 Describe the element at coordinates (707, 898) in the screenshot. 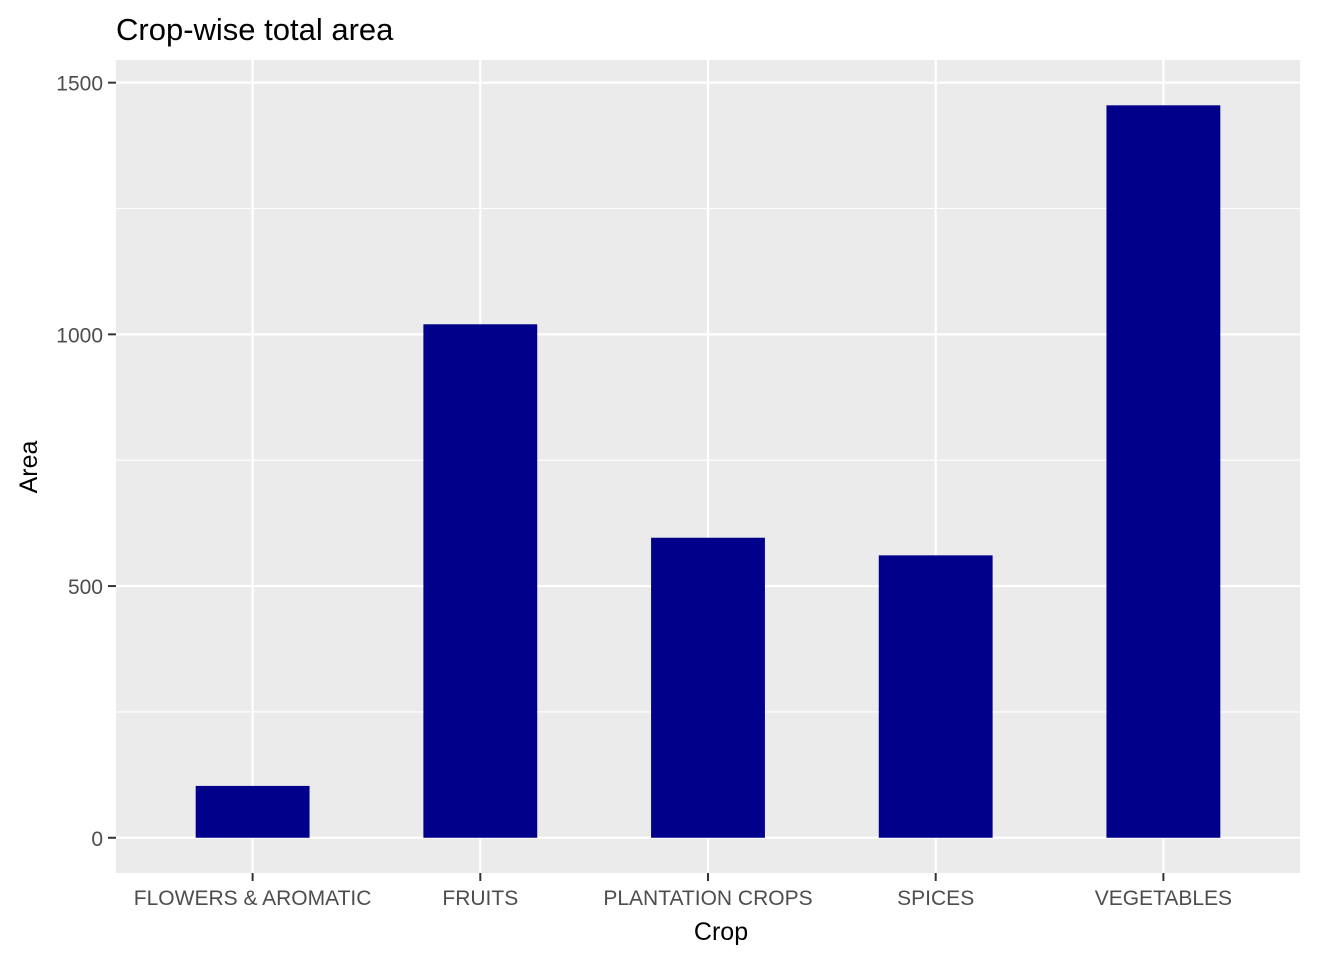

I see `x-tick-label: PLANTATION CROPS` at that location.